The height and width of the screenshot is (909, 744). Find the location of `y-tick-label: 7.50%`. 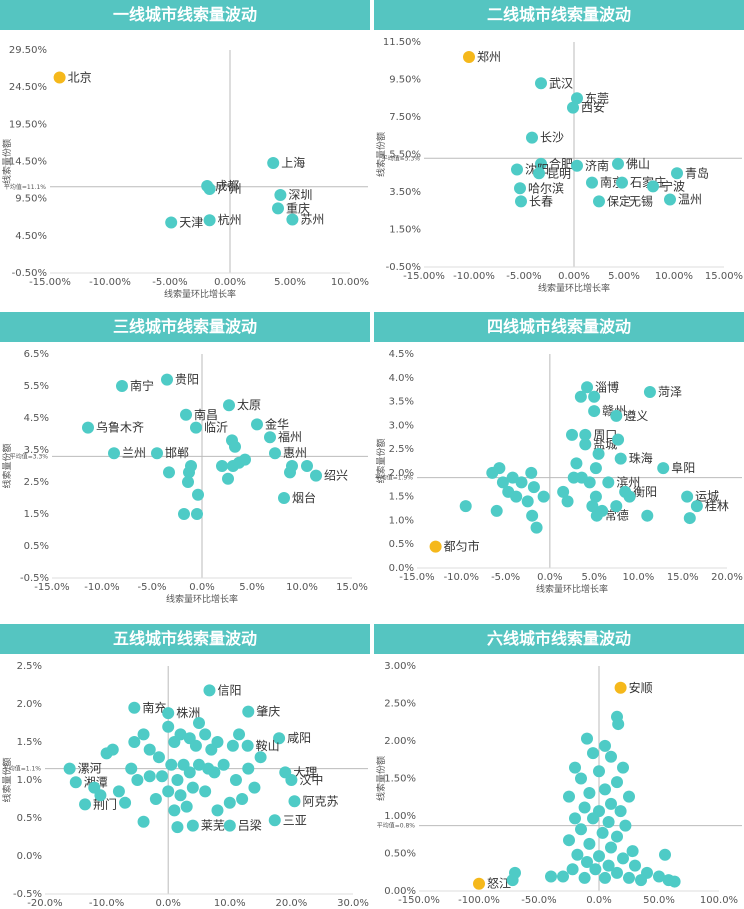

y-tick-label: 7.50% is located at coordinates (405, 117).